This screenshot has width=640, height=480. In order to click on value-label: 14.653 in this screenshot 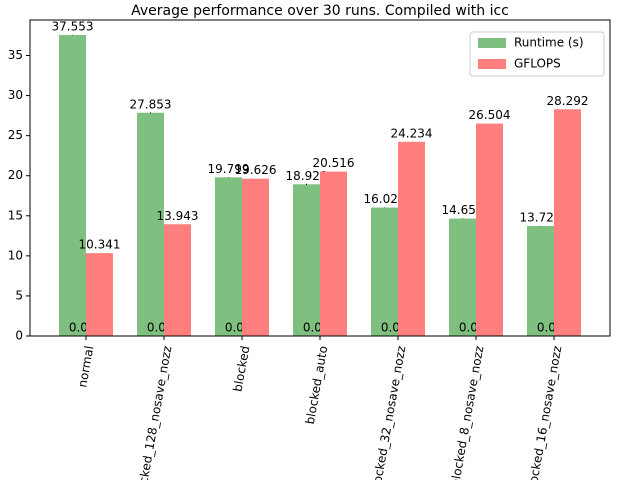, I will do `click(463, 210)`.